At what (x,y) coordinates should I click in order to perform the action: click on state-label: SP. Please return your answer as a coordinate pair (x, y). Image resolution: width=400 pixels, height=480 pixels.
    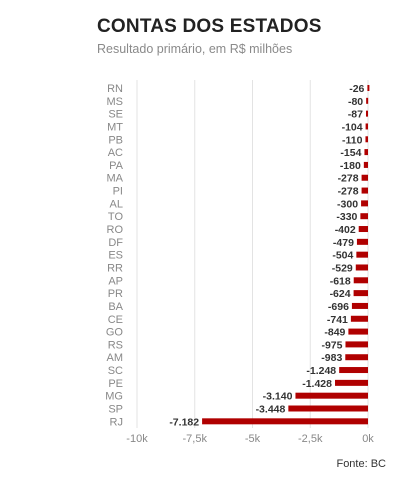
    Looking at the image, I should click on (115, 410).